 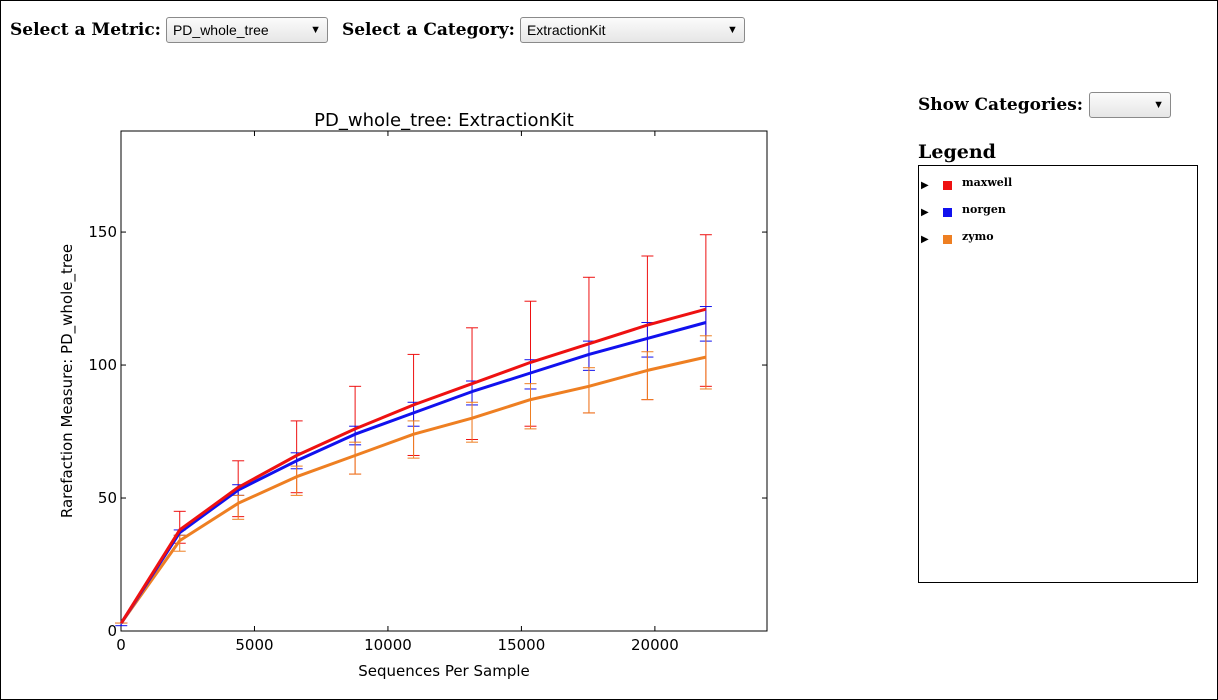 What do you see at coordinates (85, 30) in the screenshot?
I see `metric-label: Select a Metric:` at bounding box center [85, 30].